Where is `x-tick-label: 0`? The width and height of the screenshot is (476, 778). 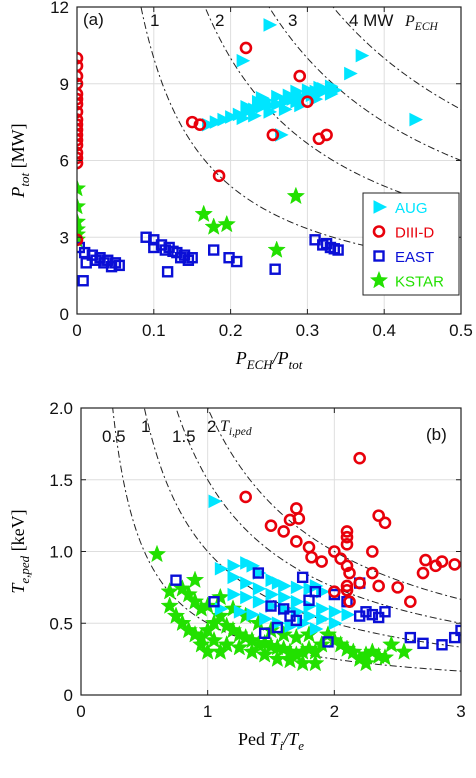 x-tick-label: 0 is located at coordinates (80, 711).